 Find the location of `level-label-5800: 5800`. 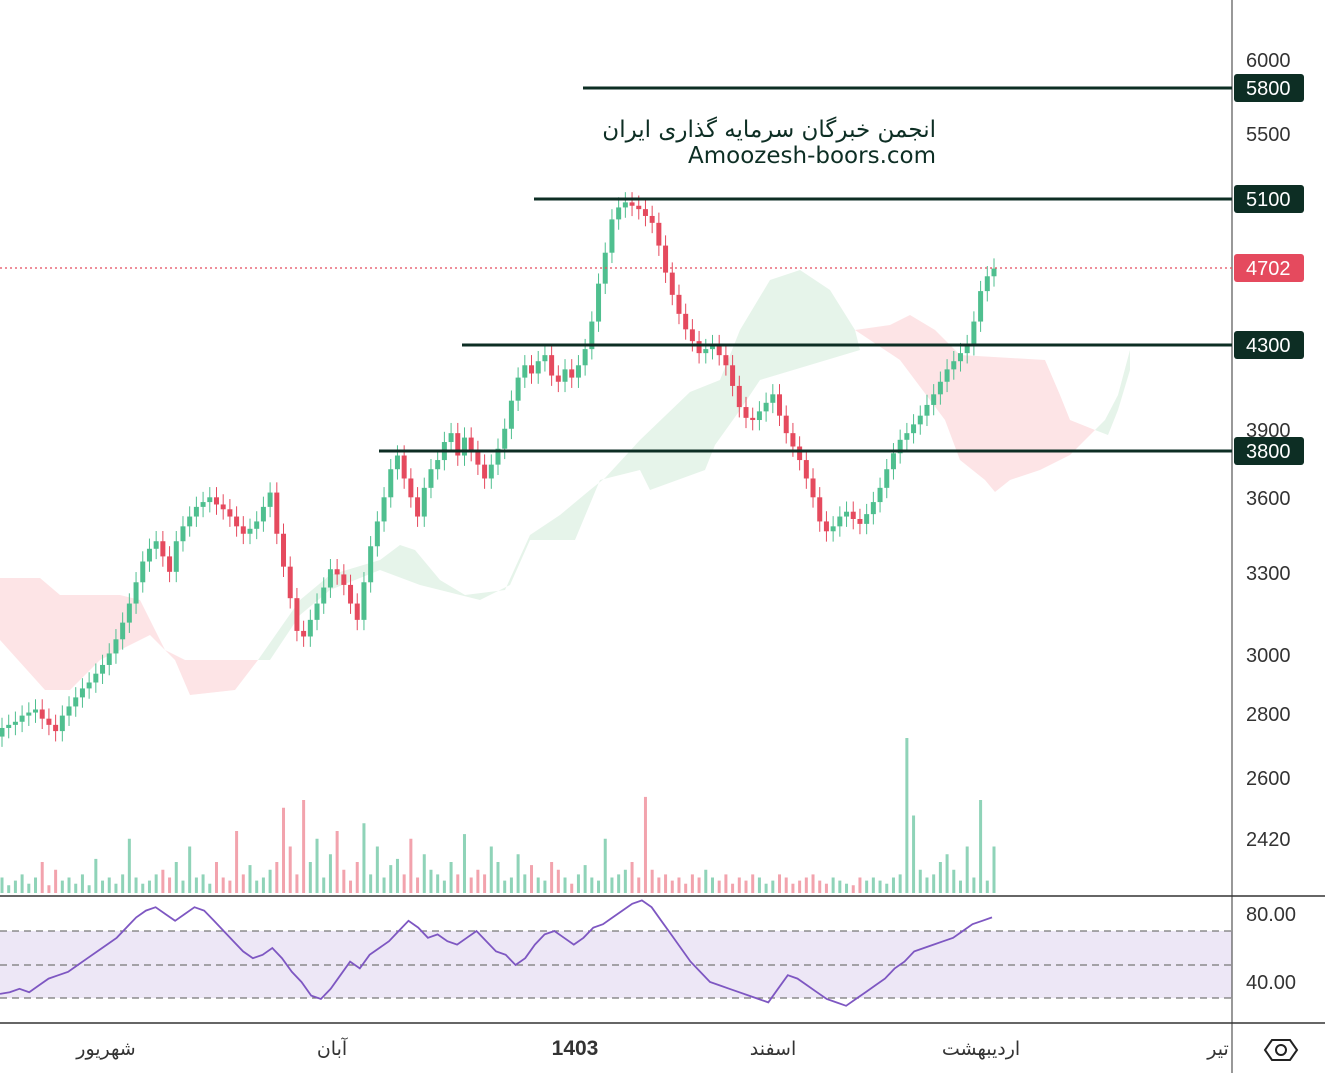

level-label-5800: 5800 is located at coordinates (1268, 89).